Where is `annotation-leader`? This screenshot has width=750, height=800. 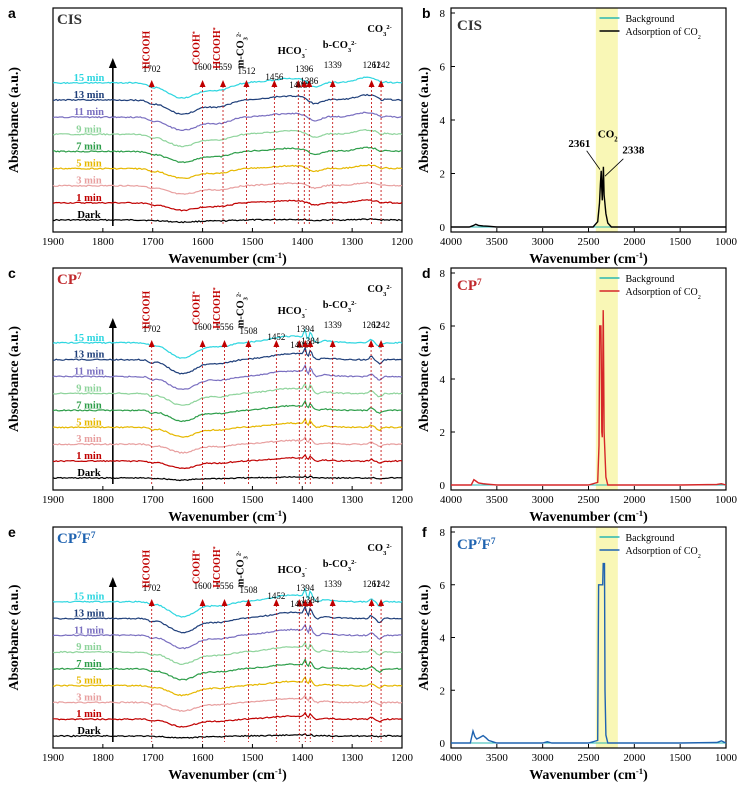 annotation-leader is located at coordinates (614, 167).